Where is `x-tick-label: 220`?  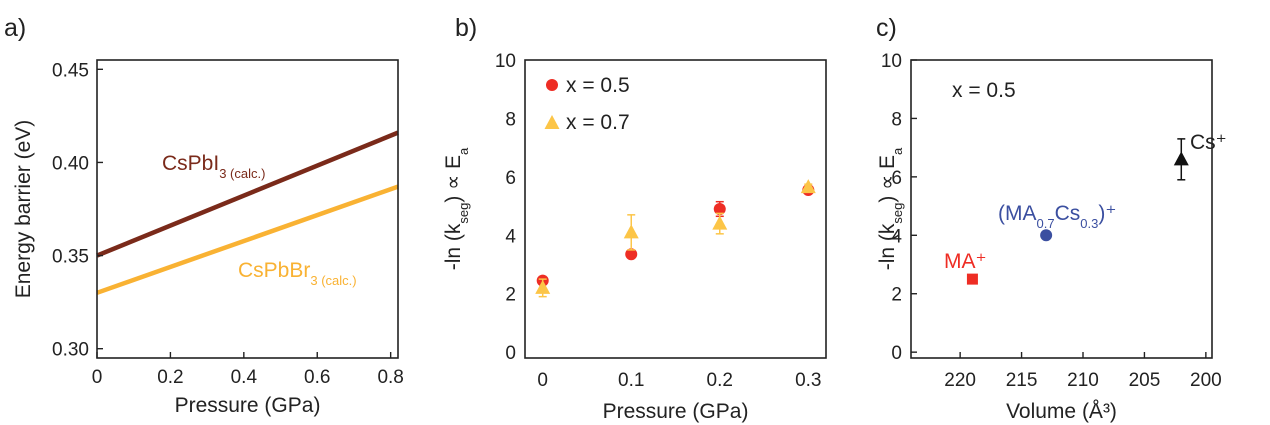
x-tick-label: 220 is located at coordinates (960, 380).